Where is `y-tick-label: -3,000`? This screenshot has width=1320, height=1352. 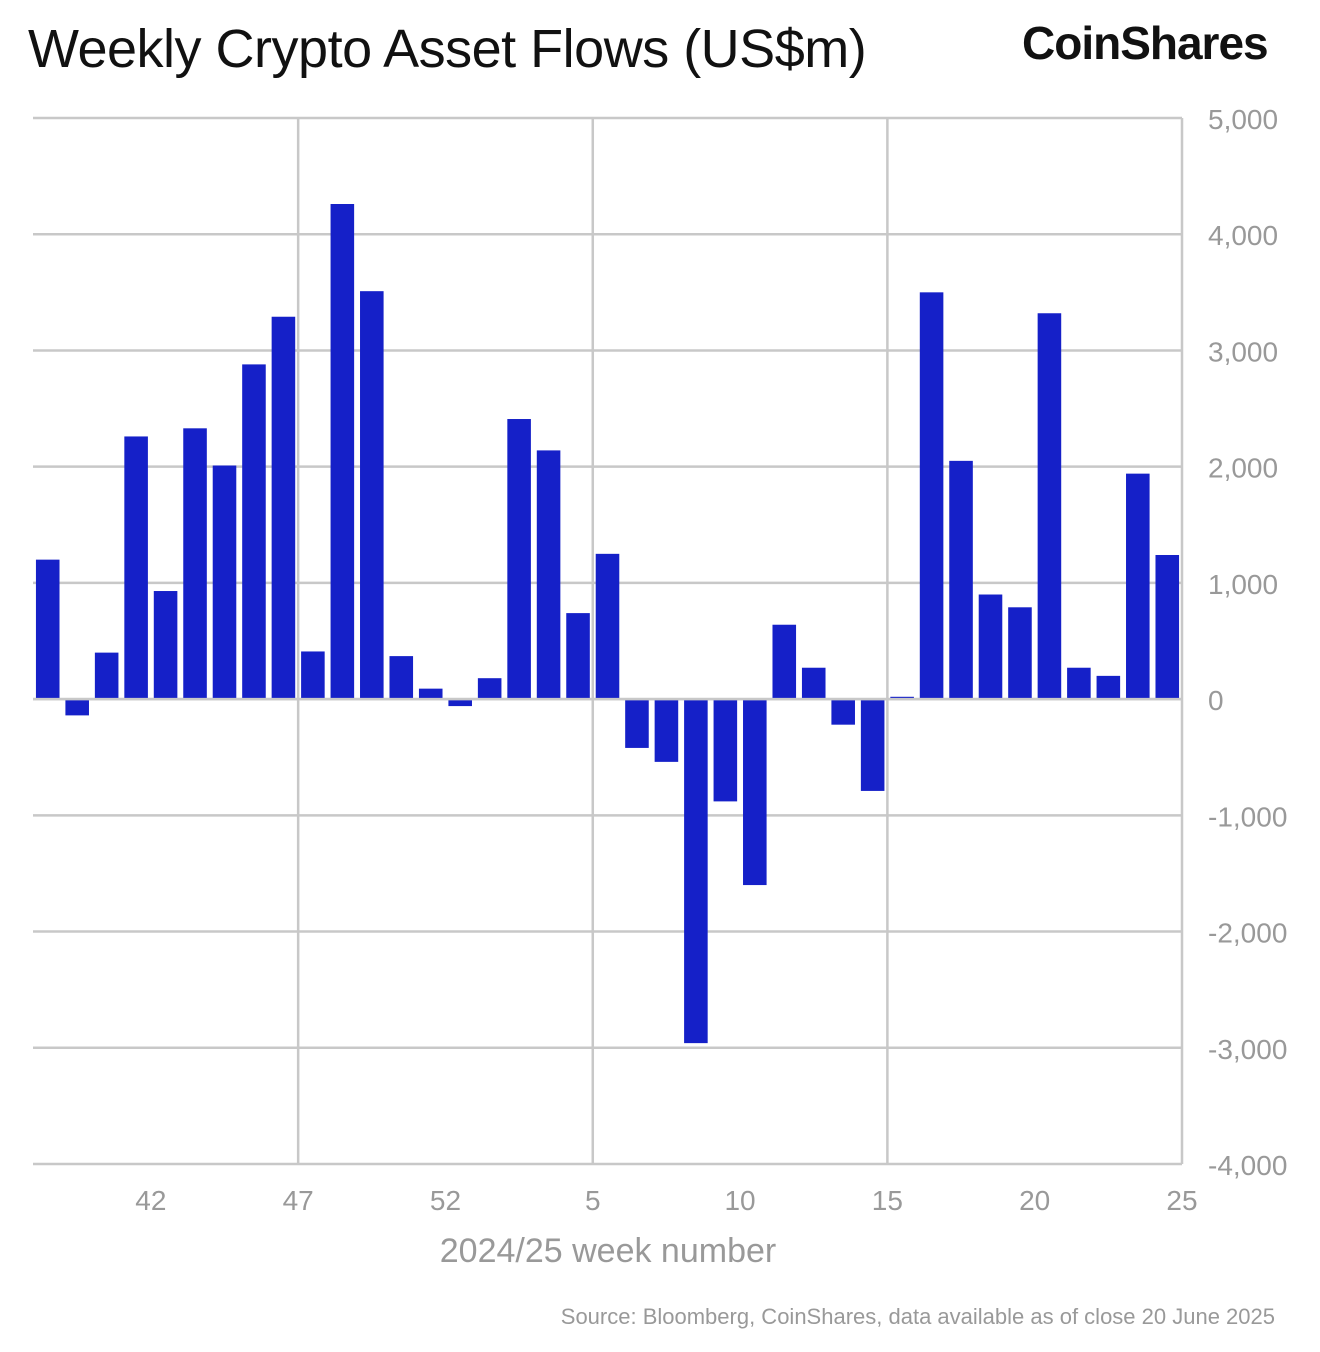 y-tick-label: -3,000 is located at coordinates (1247, 1049).